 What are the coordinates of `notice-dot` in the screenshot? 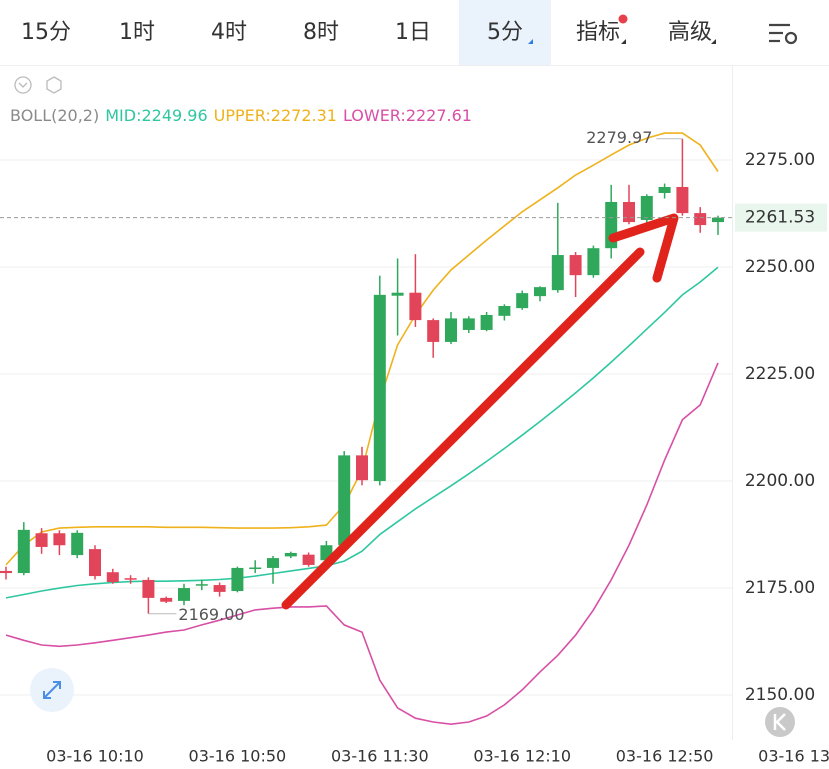 It's located at (623, 19).